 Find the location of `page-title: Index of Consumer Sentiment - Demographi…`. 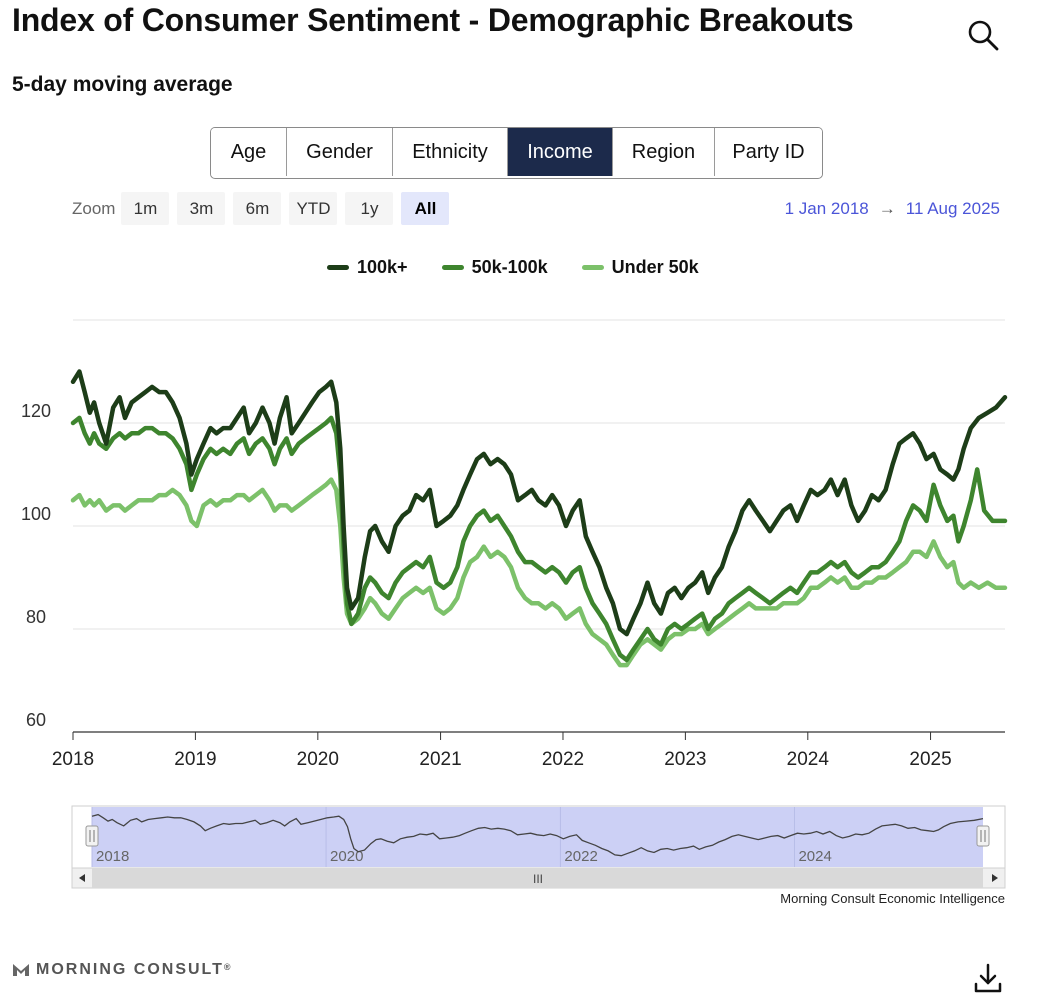

page-title: Index of Consumer Sentiment - Demographi… is located at coordinates (433, 20).